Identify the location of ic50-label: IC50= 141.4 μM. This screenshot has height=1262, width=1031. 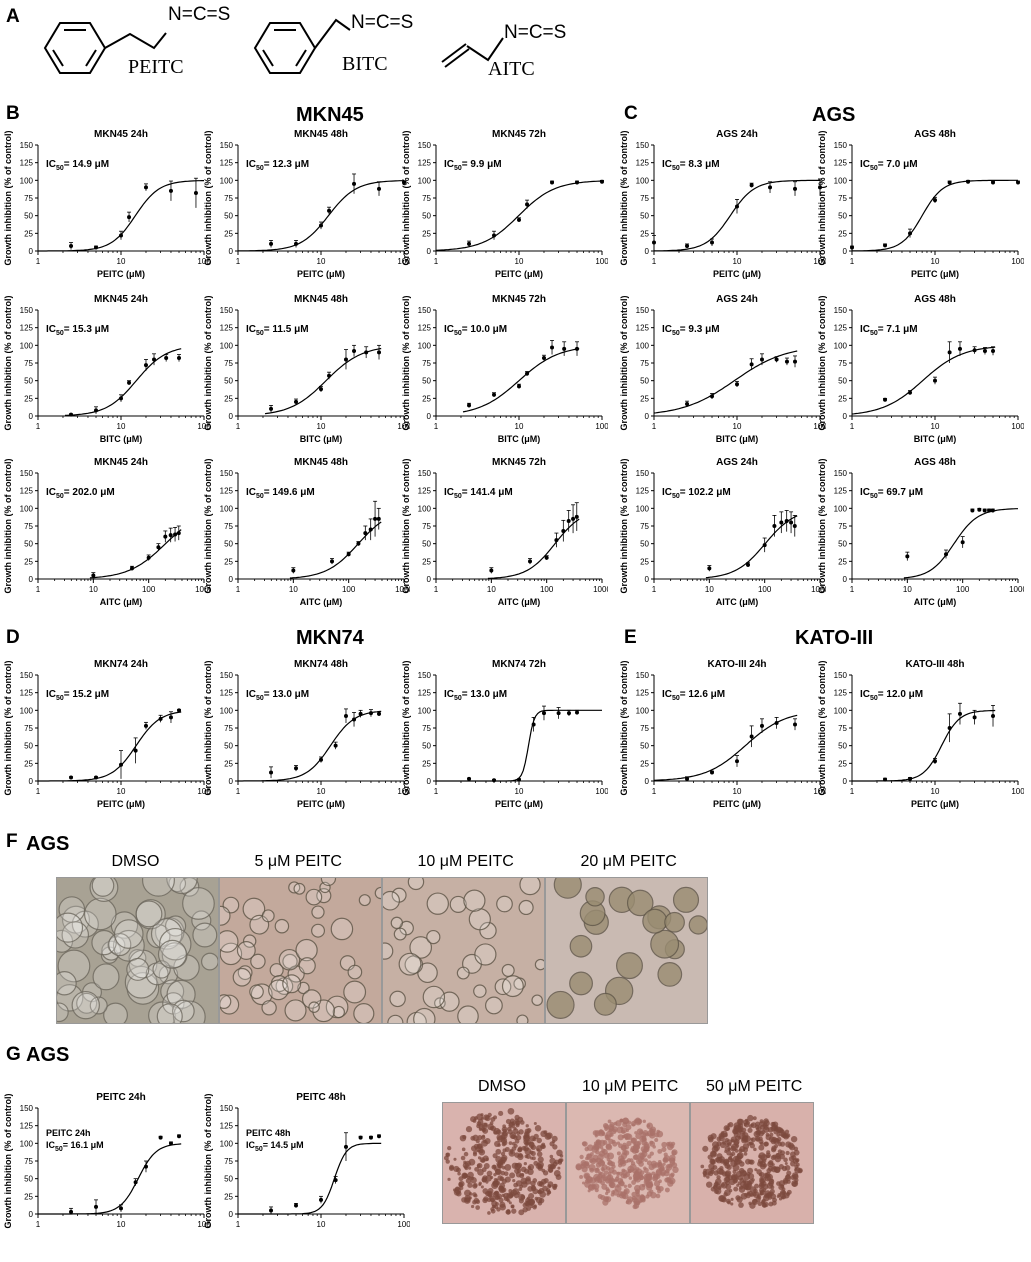
(478, 493).